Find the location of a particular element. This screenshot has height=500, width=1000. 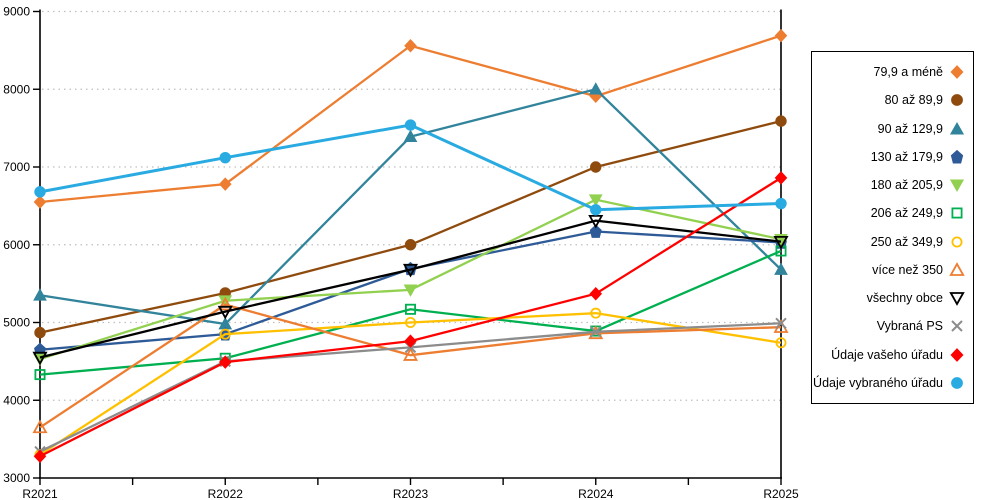

y-tick-label: 8000 is located at coordinates (16, 89).